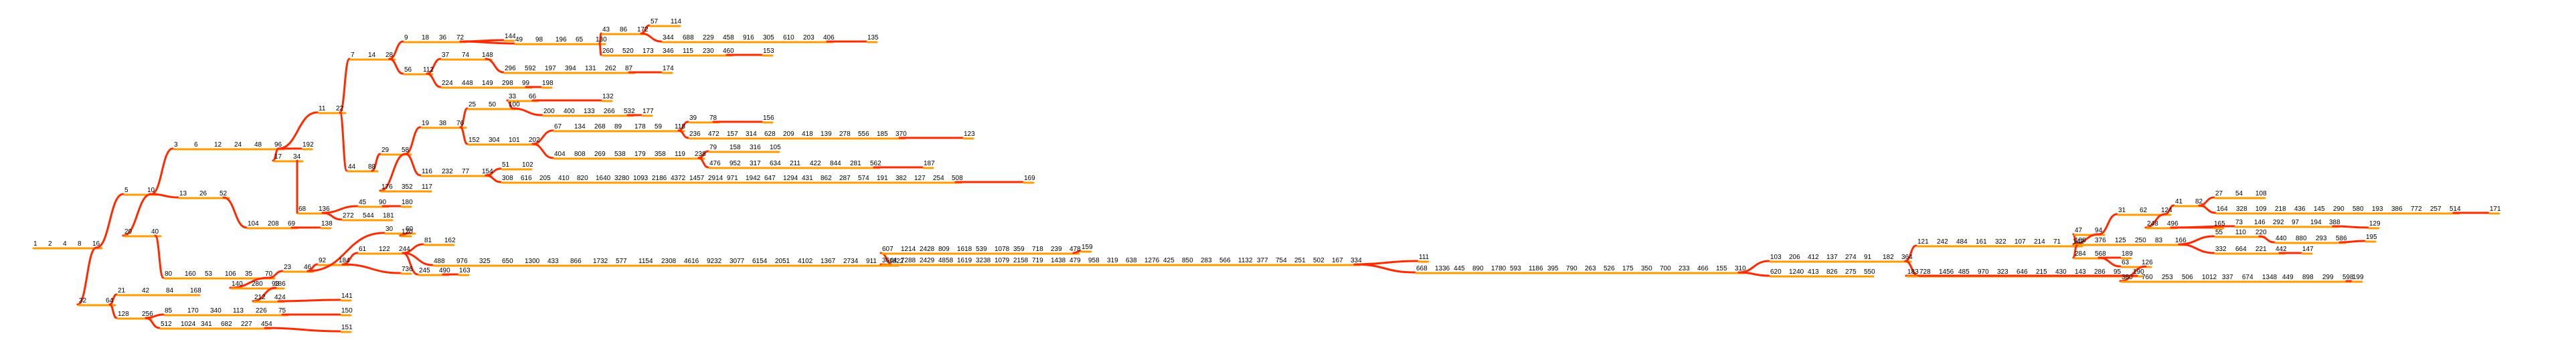 This screenshot has width=2576, height=340. Describe the element at coordinates (564, 178) in the screenshot. I see `node-label: 410` at that location.